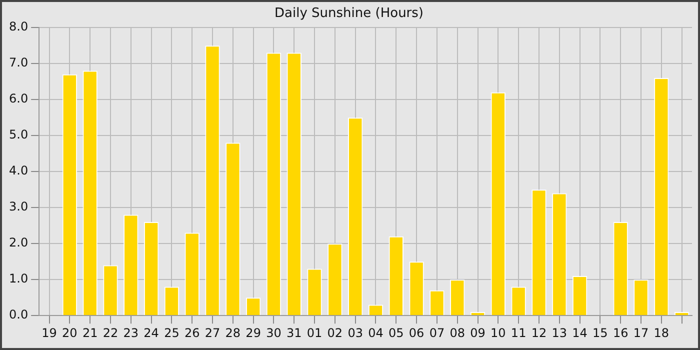 The width and height of the screenshot is (700, 350). Describe the element at coordinates (18, 207) in the screenshot. I see `y-tick-label: 3.0` at that location.